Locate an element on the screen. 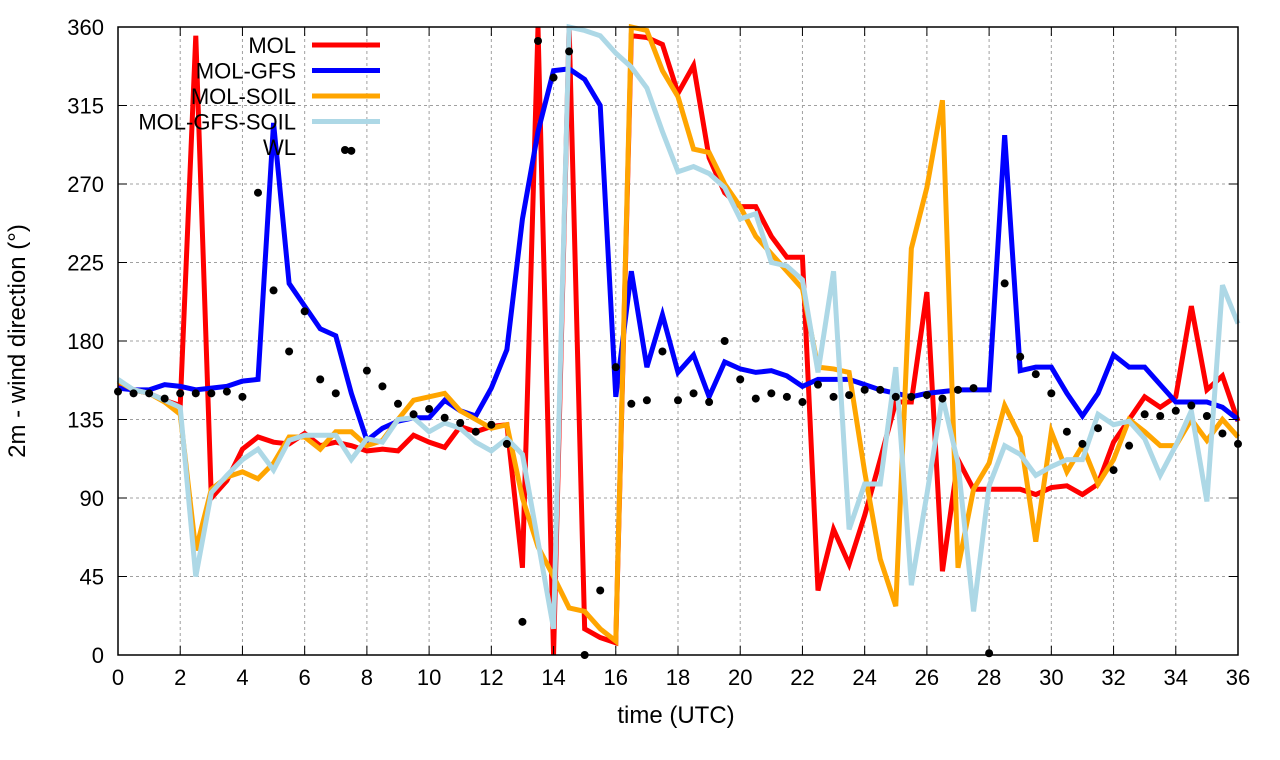 Image resolution: width=1280 pixels, height=760 pixels. x-tick-label: 36 is located at coordinates (1238, 677).